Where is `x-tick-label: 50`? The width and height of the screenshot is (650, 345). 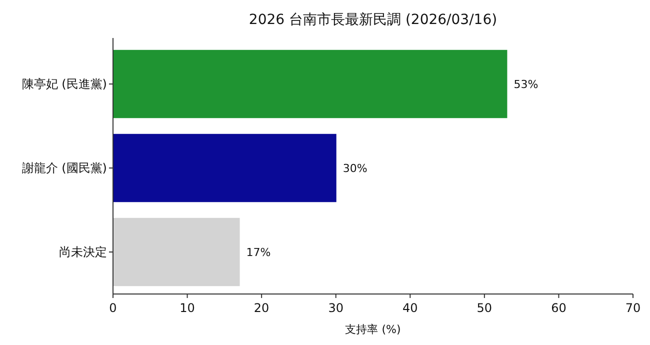 x-tick-label: 50 is located at coordinates (484, 308).